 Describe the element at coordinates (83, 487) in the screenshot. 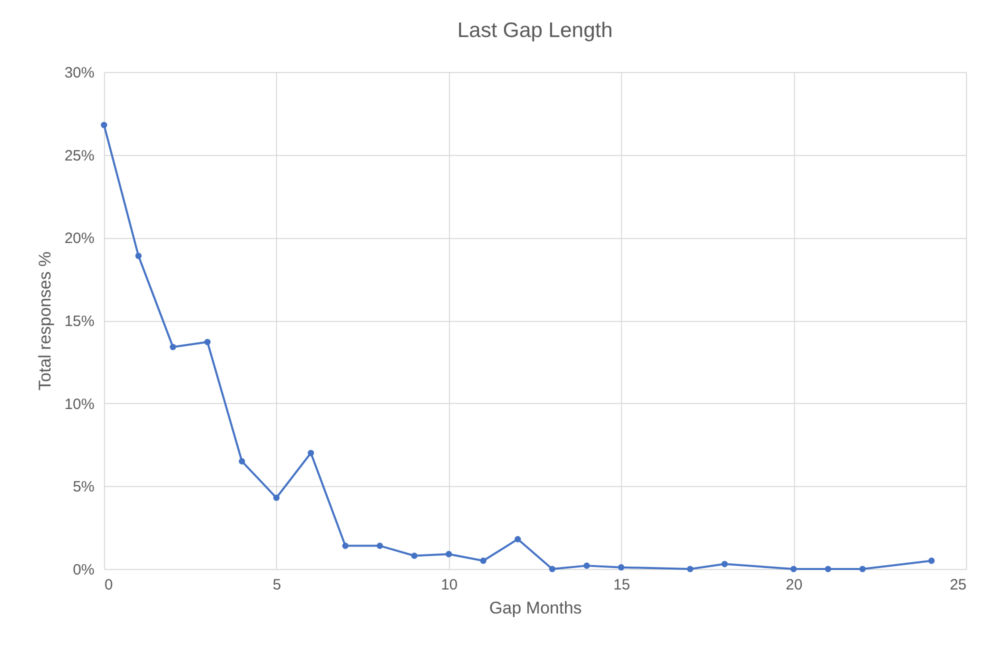

I see `y-tick-label: 5%` at that location.